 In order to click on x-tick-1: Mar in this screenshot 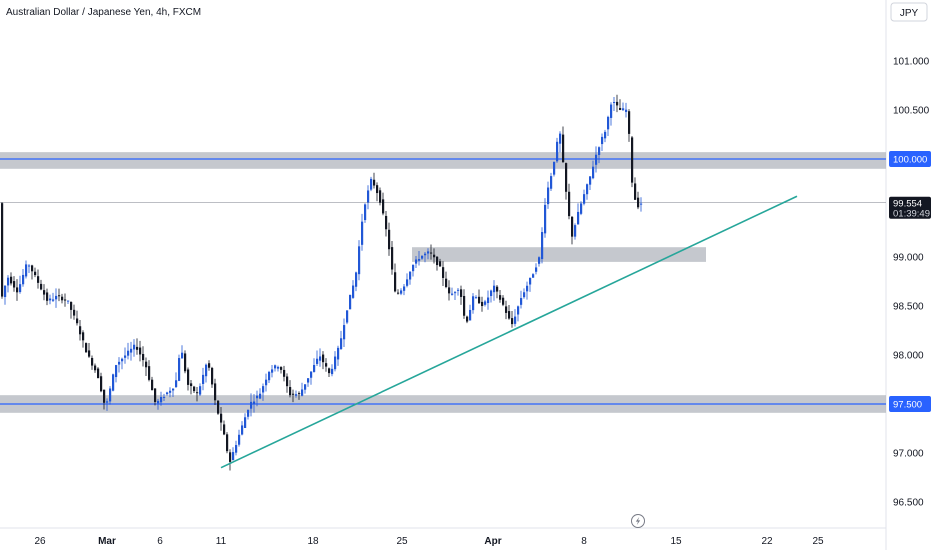, I will do `click(107, 541)`.